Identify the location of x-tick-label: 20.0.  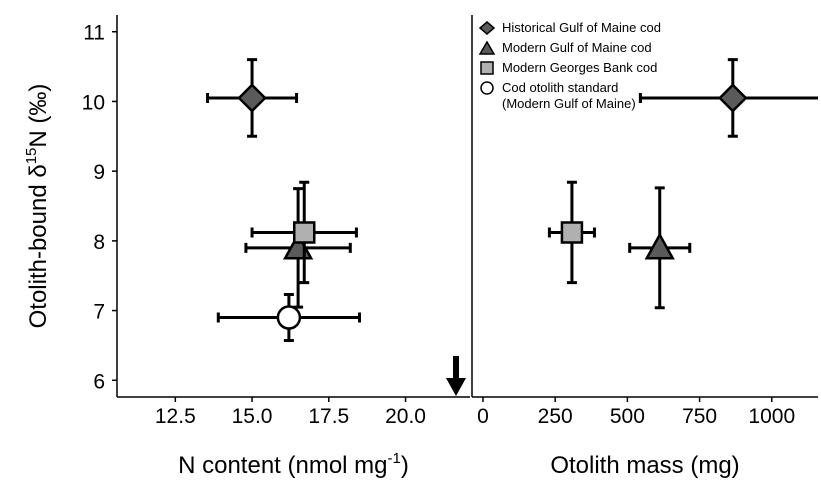
(405, 416).